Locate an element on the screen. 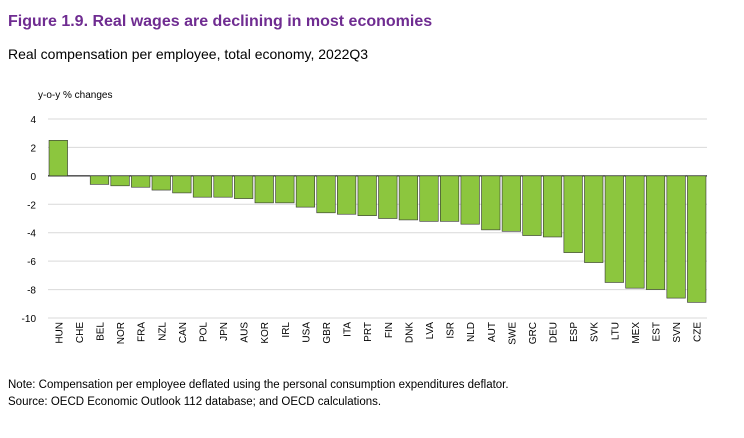  x-tick-label: IRL is located at coordinates (286, 330).